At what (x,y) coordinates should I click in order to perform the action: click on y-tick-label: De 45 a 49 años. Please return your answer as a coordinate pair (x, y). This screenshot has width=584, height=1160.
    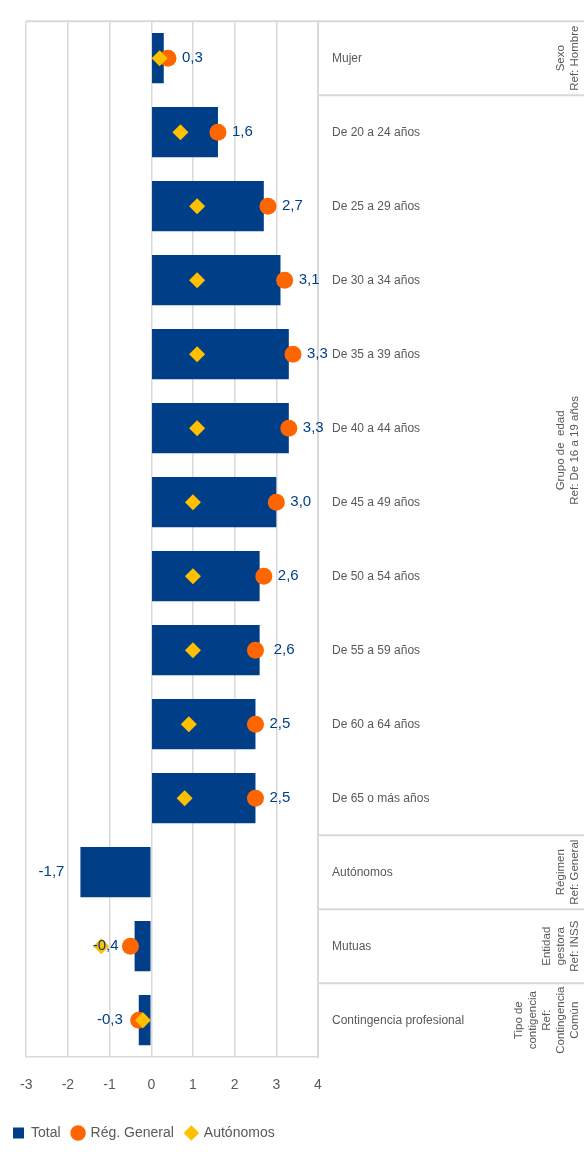
    Looking at the image, I should click on (376, 501).